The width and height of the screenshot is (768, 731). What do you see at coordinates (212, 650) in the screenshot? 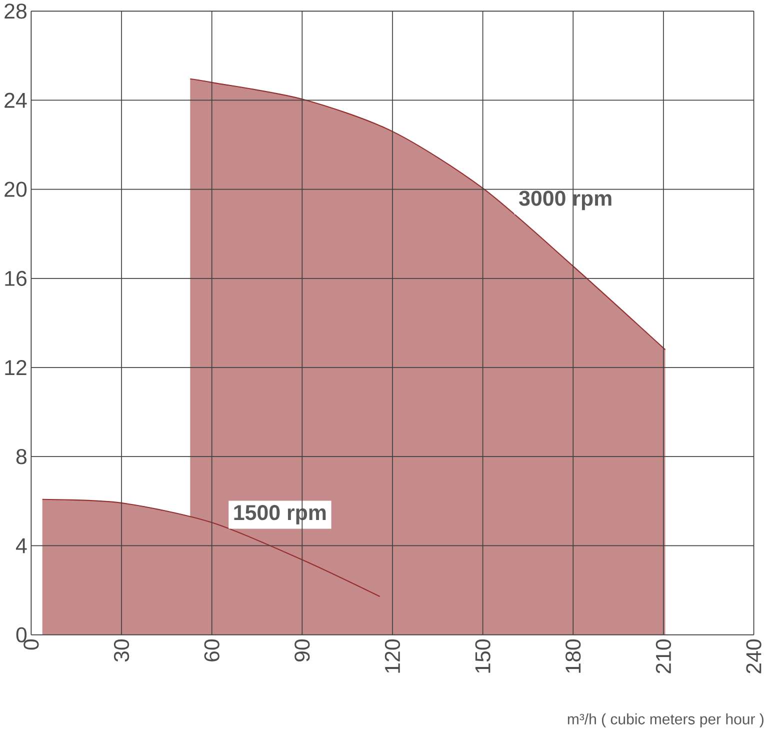
I see `x-tick-label: 60` at bounding box center [212, 650].